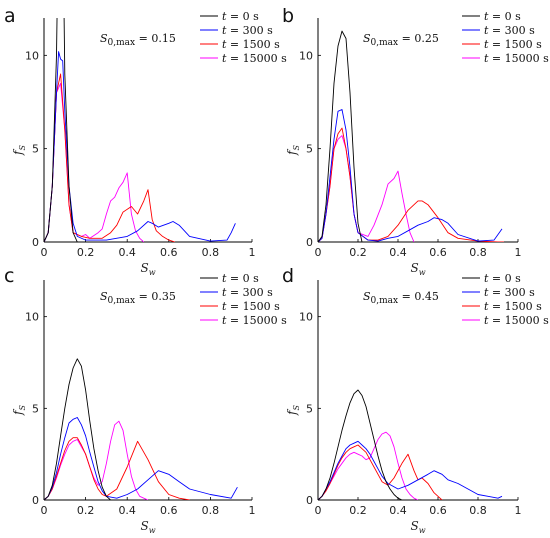  What do you see at coordinates (138, 298) in the screenshot?
I see `annotation: S0,max = 0.35` at bounding box center [138, 298].